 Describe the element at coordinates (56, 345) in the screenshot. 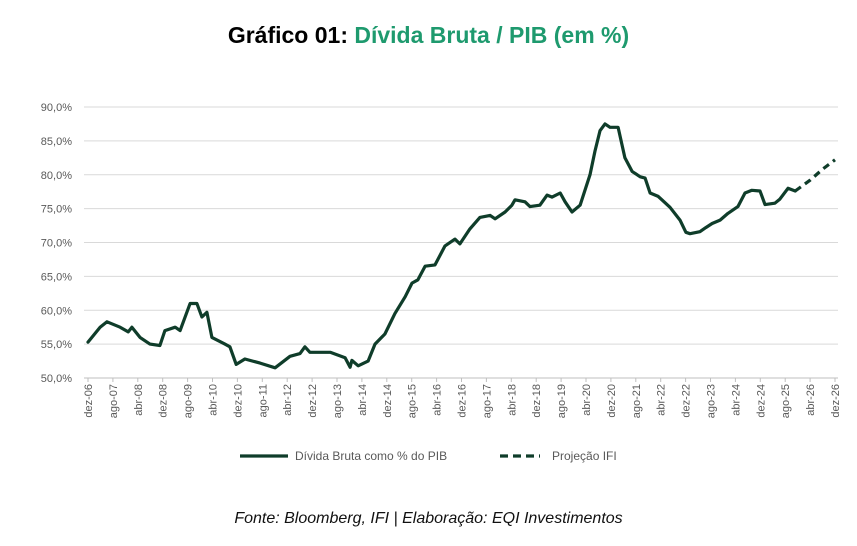

I see `y-tick-label: 55,0%` at that location.